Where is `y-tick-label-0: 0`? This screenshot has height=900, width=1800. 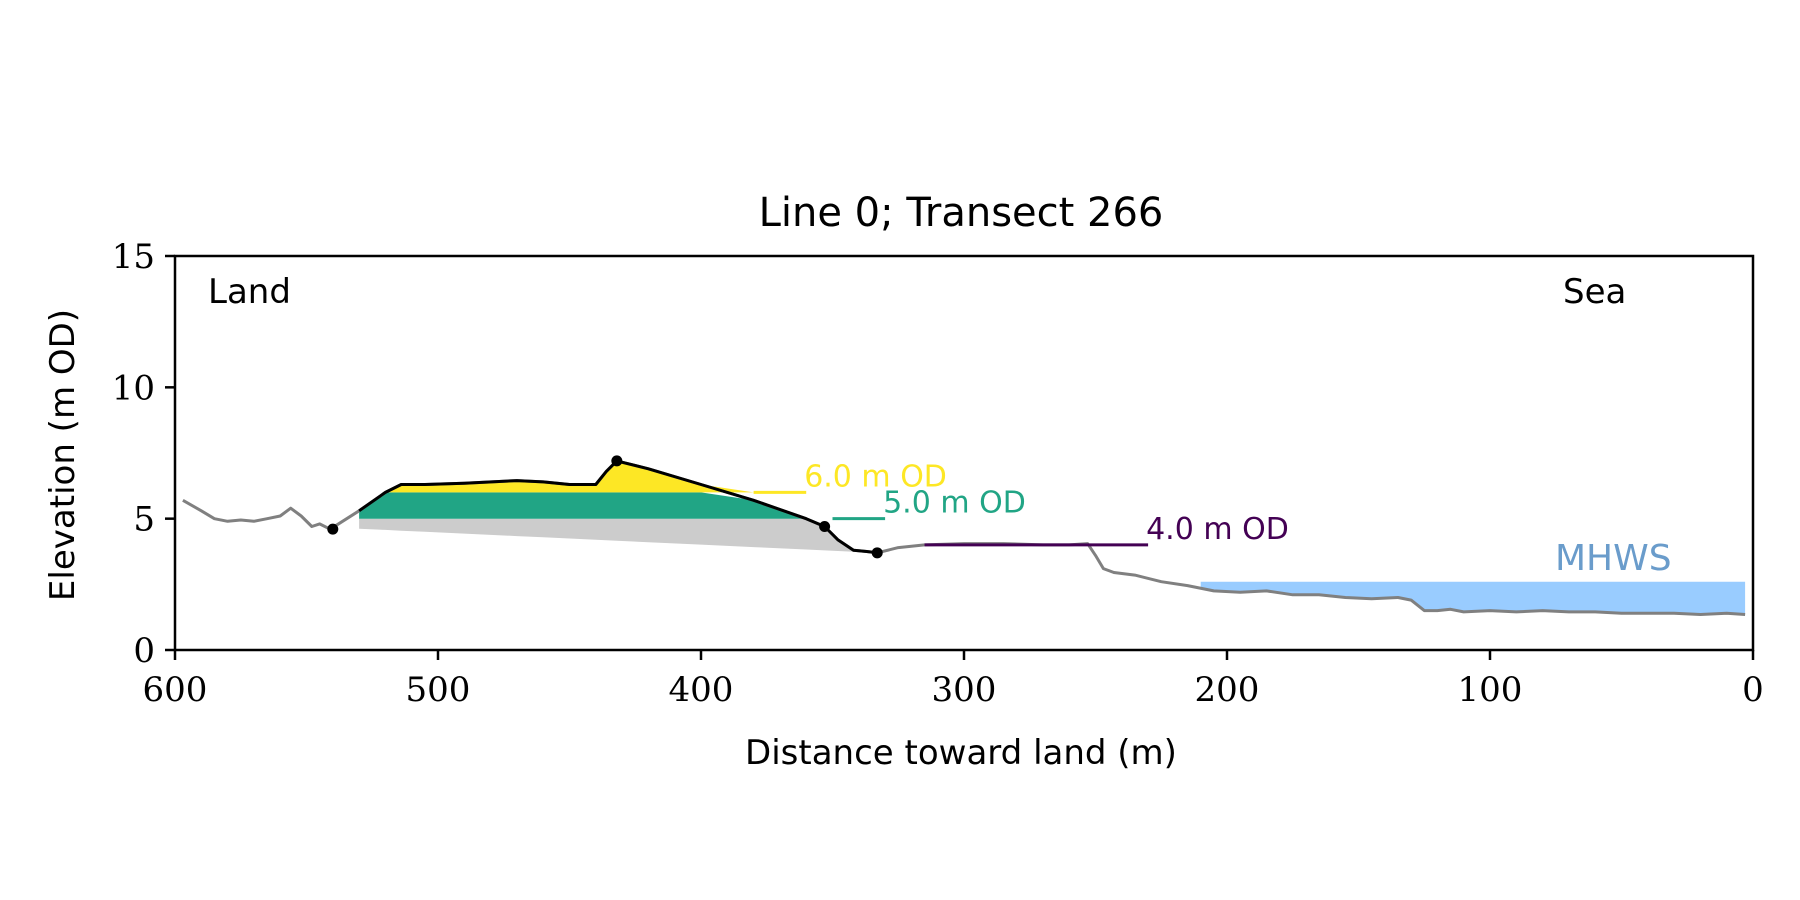 y-tick-label-0: 0 is located at coordinates (144, 651).